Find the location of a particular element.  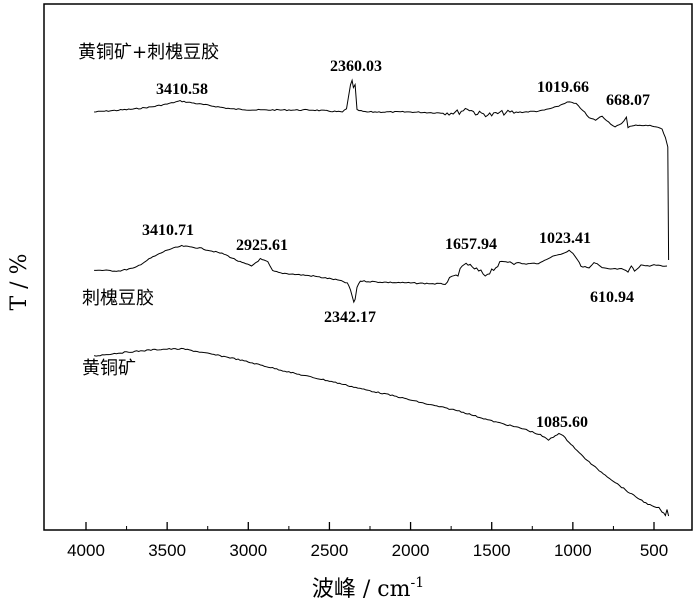

x-axis-title: 波峰 / cm-1 is located at coordinates (368, 588).